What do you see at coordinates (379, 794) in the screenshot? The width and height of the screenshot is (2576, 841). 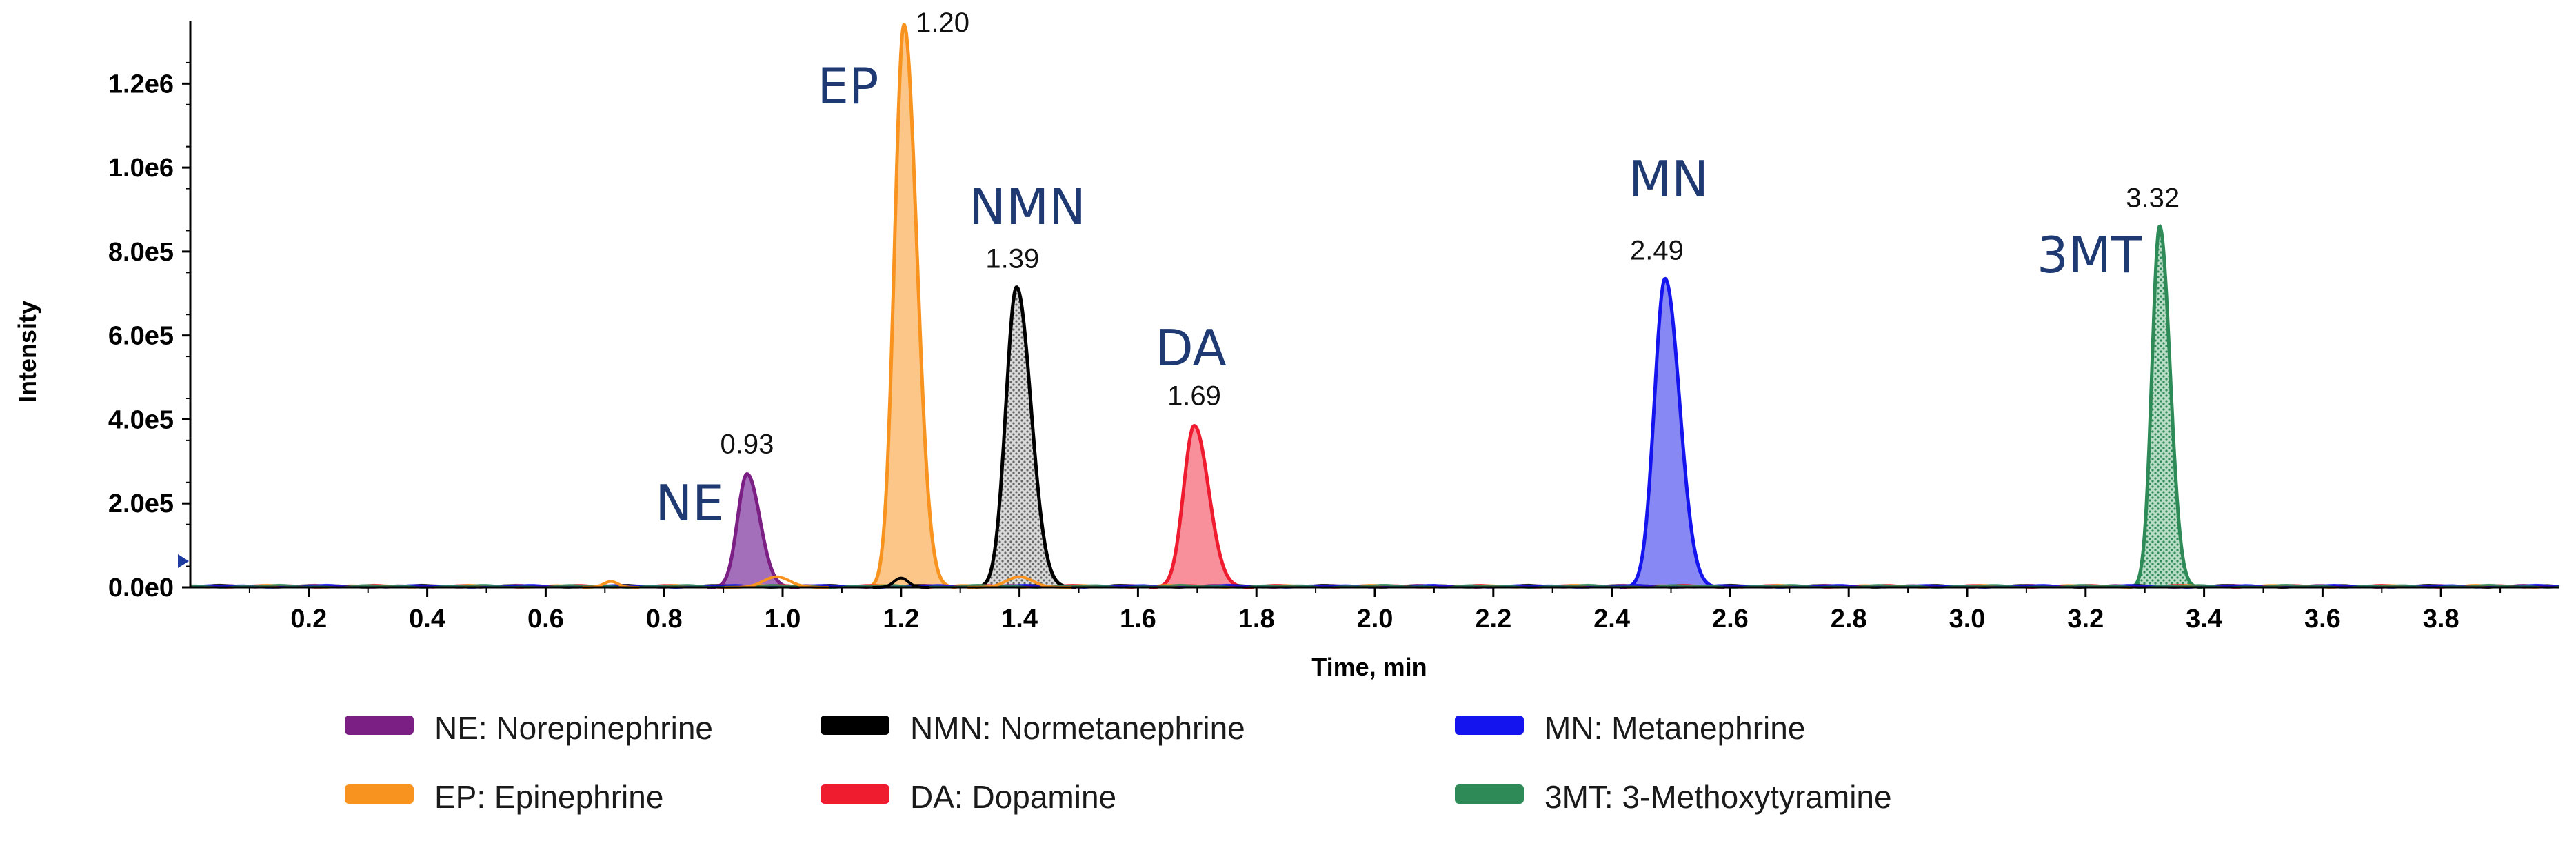 I see `legend-swatch-ep` at bounding box center [379, 794].